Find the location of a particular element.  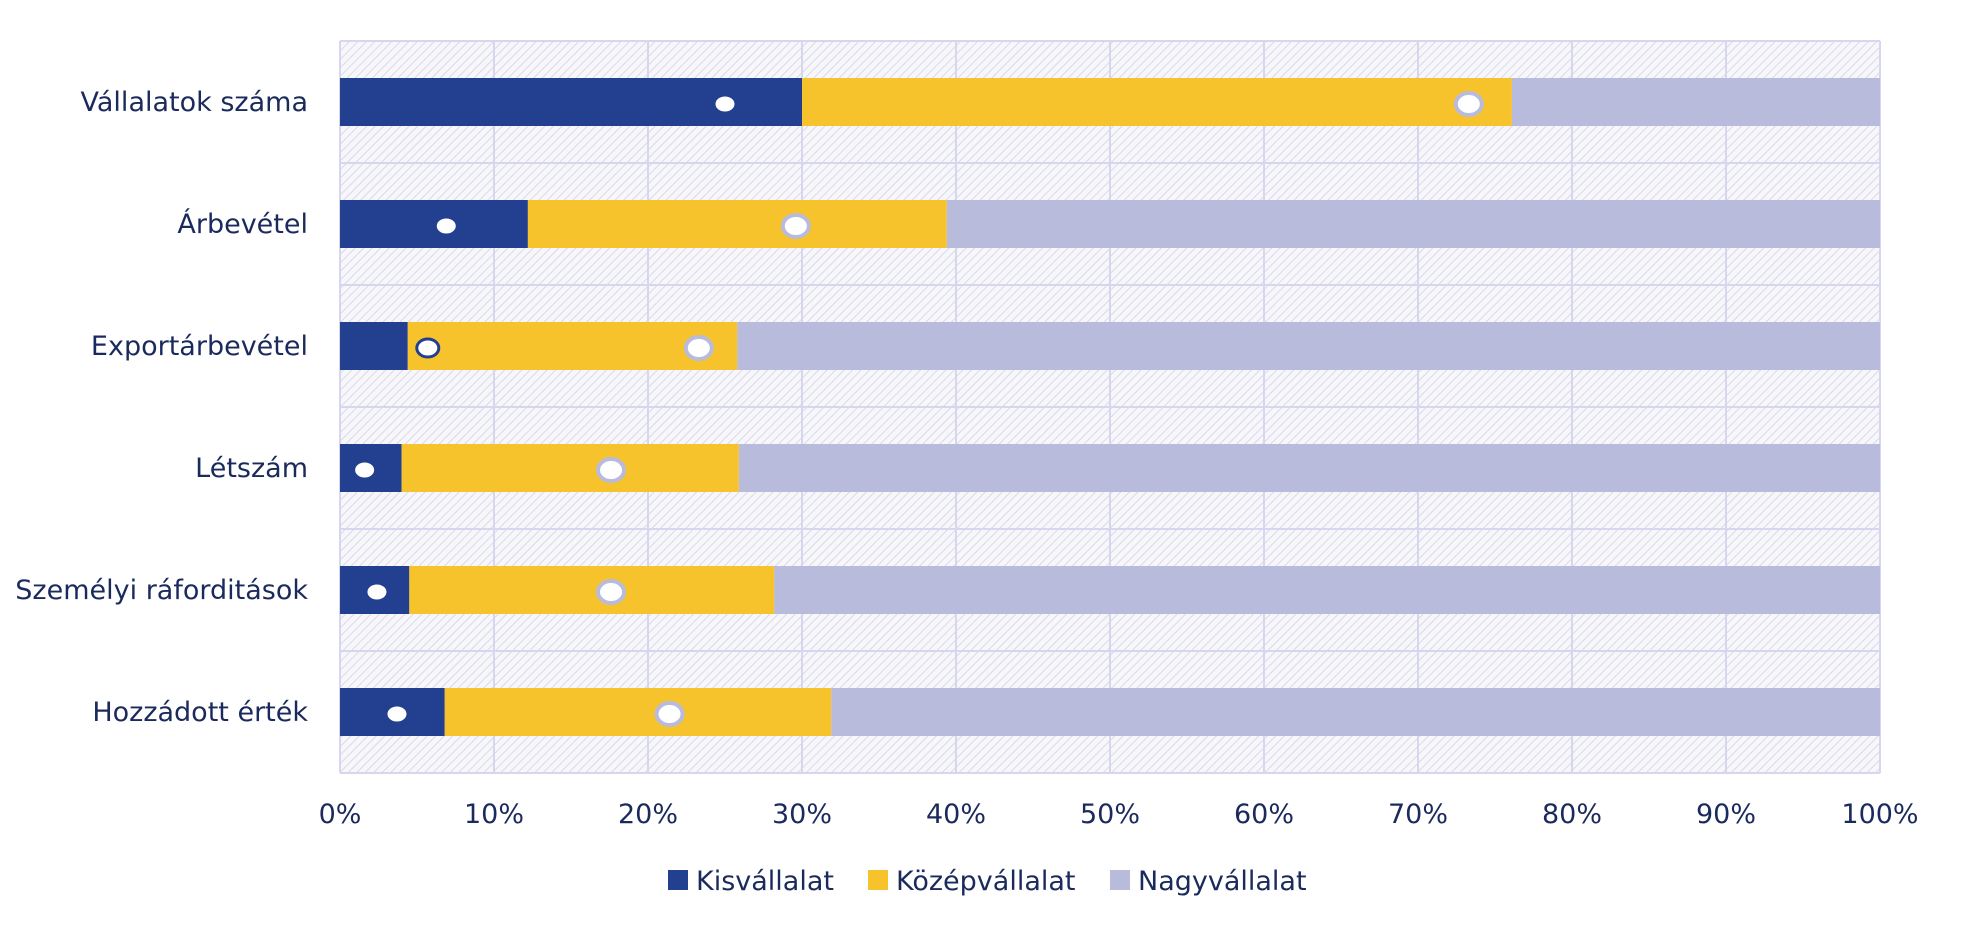

x-tick-label: 70% is located at coordinates (1418, 814).